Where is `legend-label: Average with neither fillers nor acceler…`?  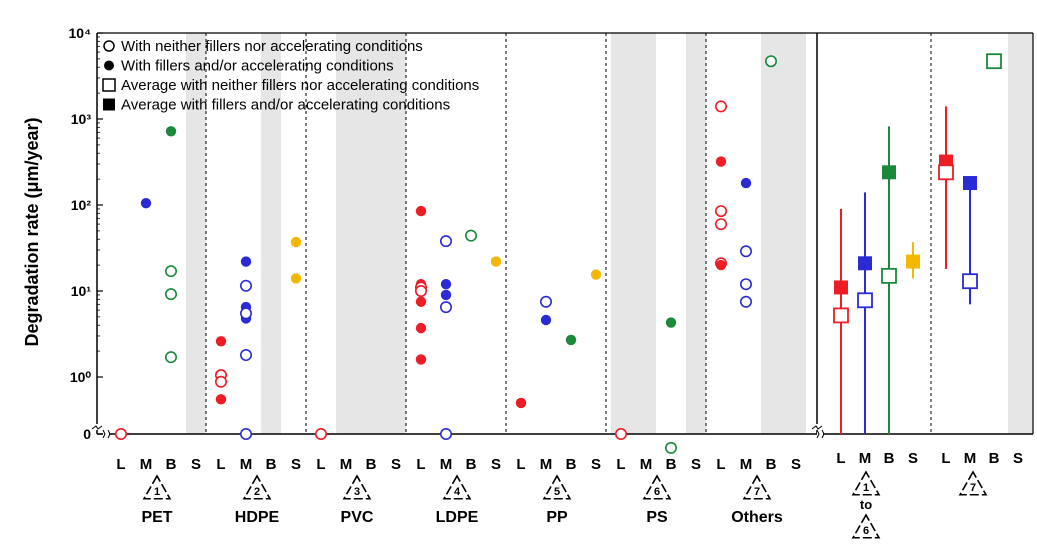 legend-label: Average with neither fillers nor acceler… is located at coordinates (300, 85).